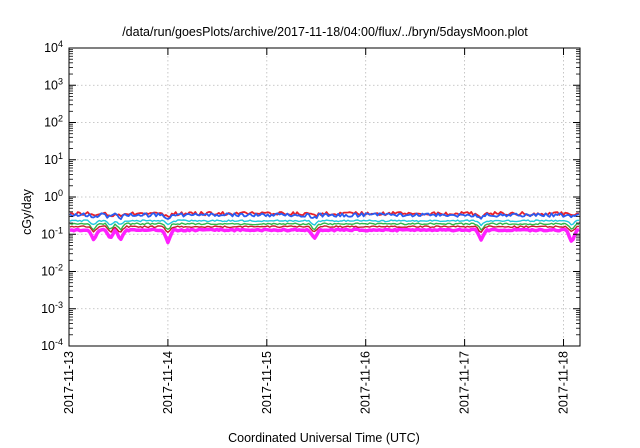  Describe the element at coordinates (267, 382) in the screenshot. I see `x-tick-label: 2017-11-15` at that location.